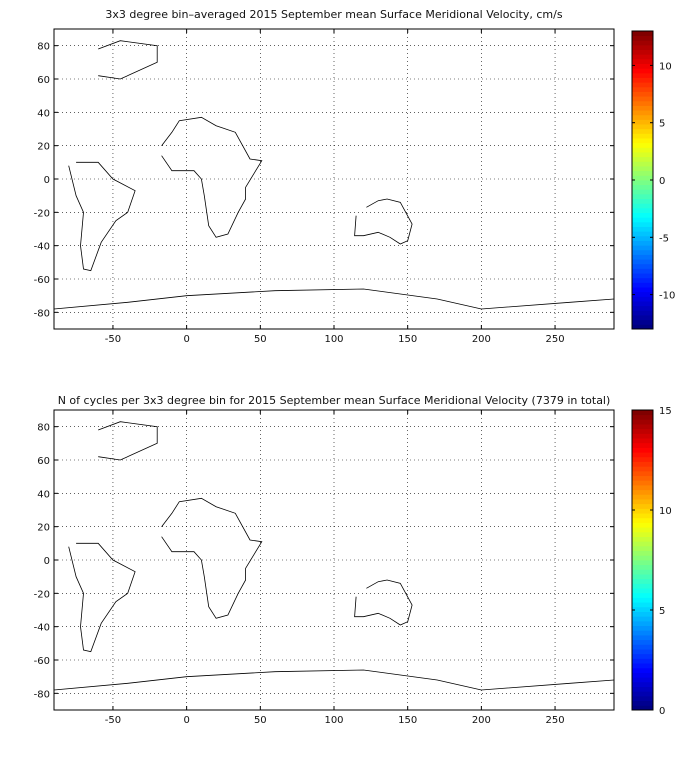  I want to click on x-tick-label: 0, so click(186, 339).